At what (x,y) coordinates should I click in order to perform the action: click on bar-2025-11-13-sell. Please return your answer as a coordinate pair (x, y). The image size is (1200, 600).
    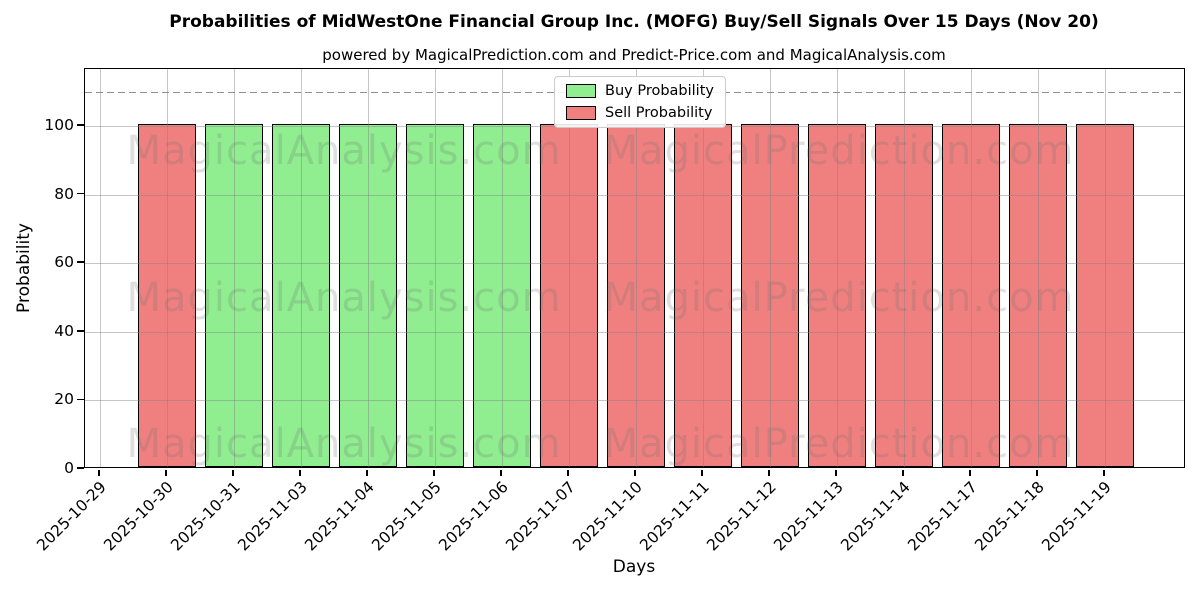
    Looking at the image, I should click on (837, 295).